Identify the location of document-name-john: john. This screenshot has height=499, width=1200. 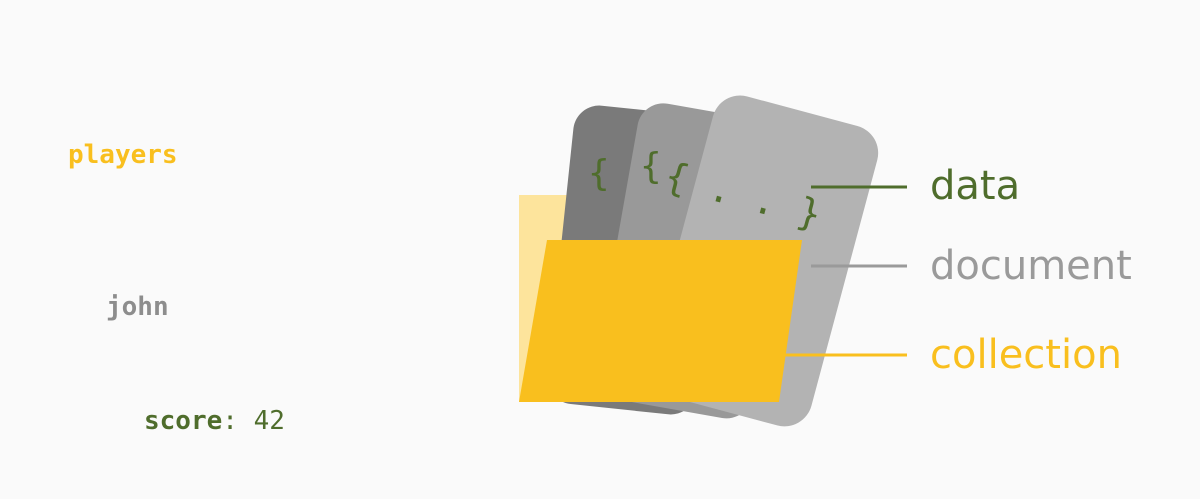
(137, 307).